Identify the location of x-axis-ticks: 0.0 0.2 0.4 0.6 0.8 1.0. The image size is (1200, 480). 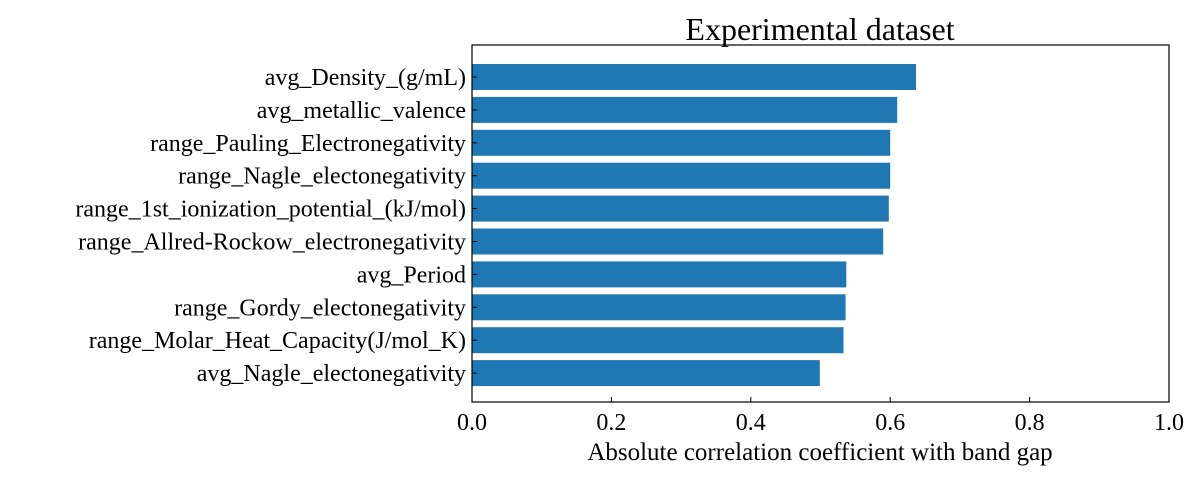
(820, 416).